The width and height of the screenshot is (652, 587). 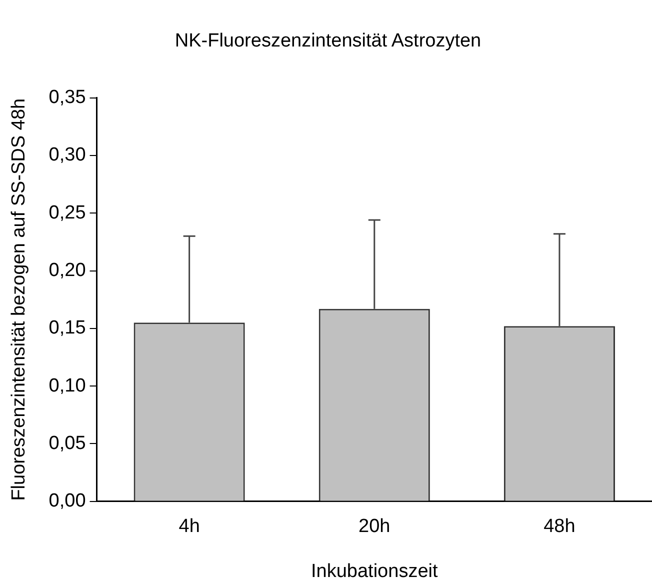 I want to click on y-tick-label: 0,05, so click(x=67, y=443).